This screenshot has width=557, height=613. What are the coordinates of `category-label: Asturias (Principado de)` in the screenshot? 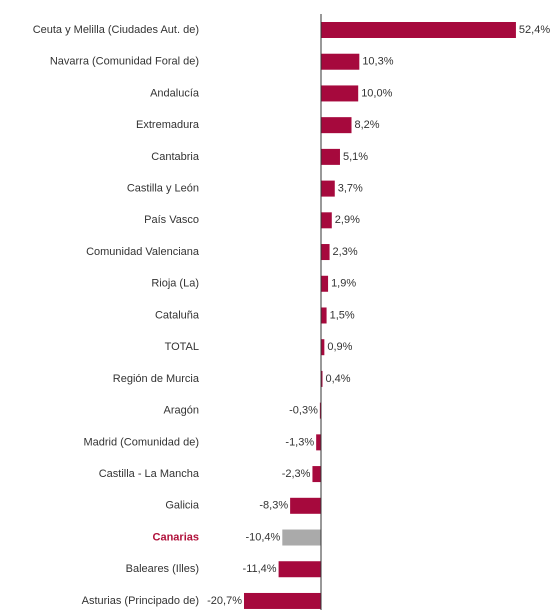 It's located at (140, 601).